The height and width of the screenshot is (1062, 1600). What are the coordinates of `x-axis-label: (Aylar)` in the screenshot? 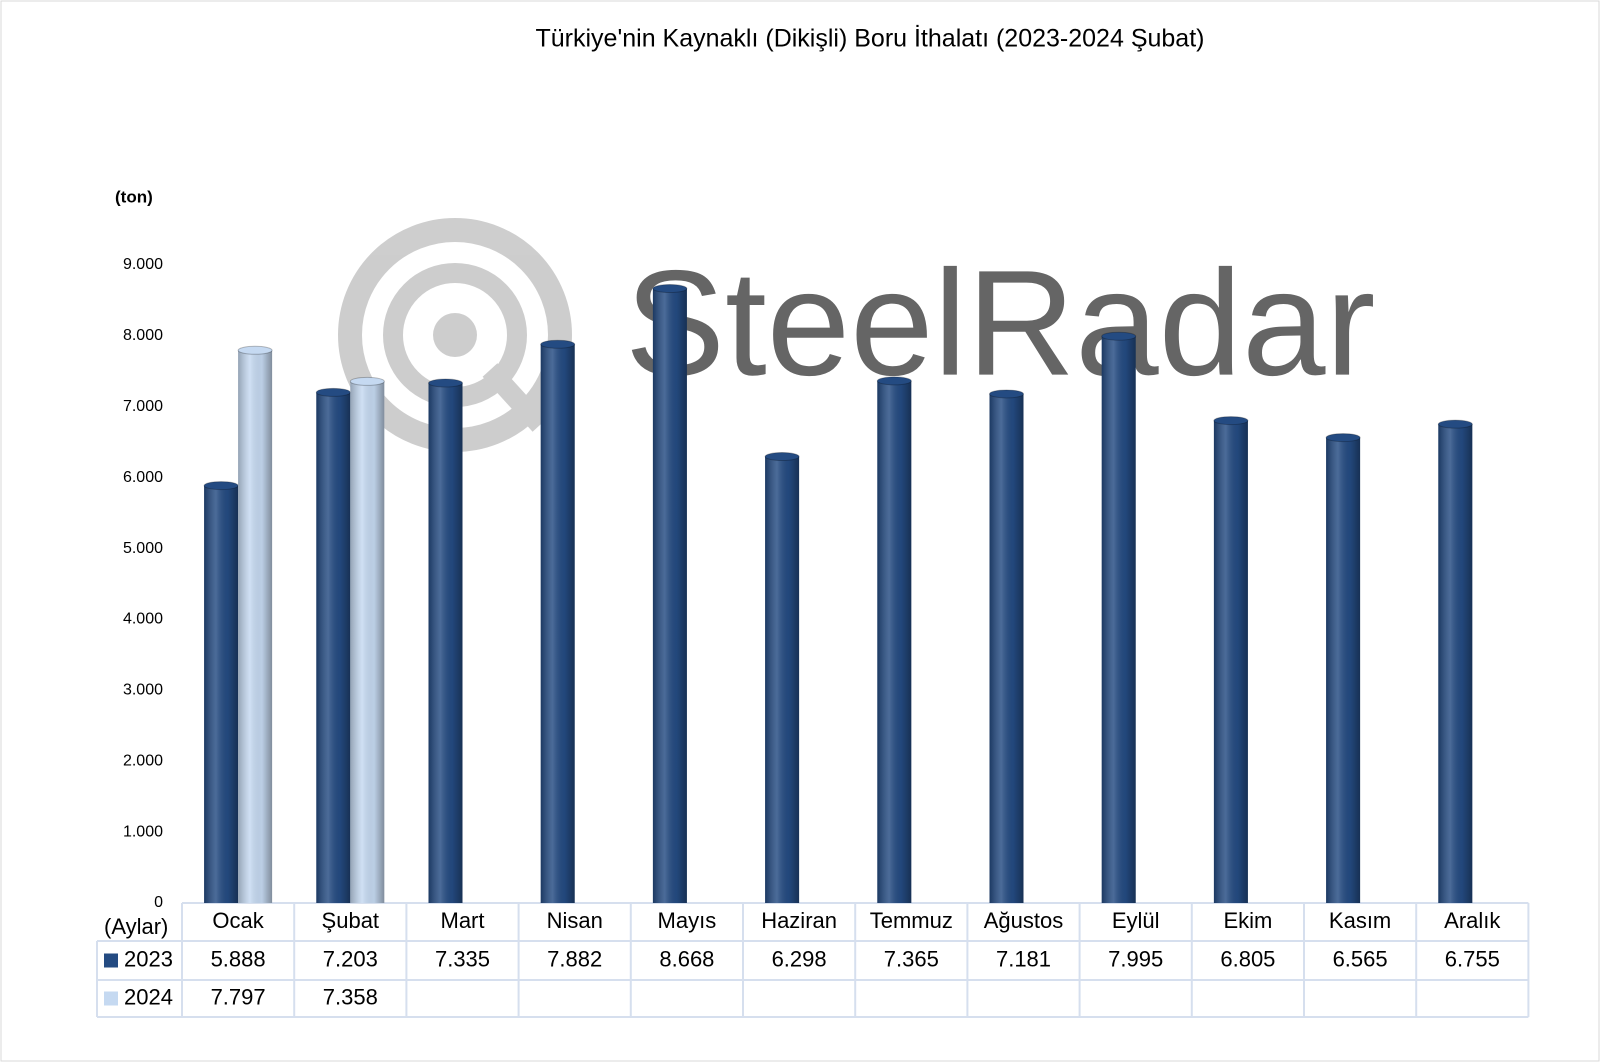 It's located at (136, 926).